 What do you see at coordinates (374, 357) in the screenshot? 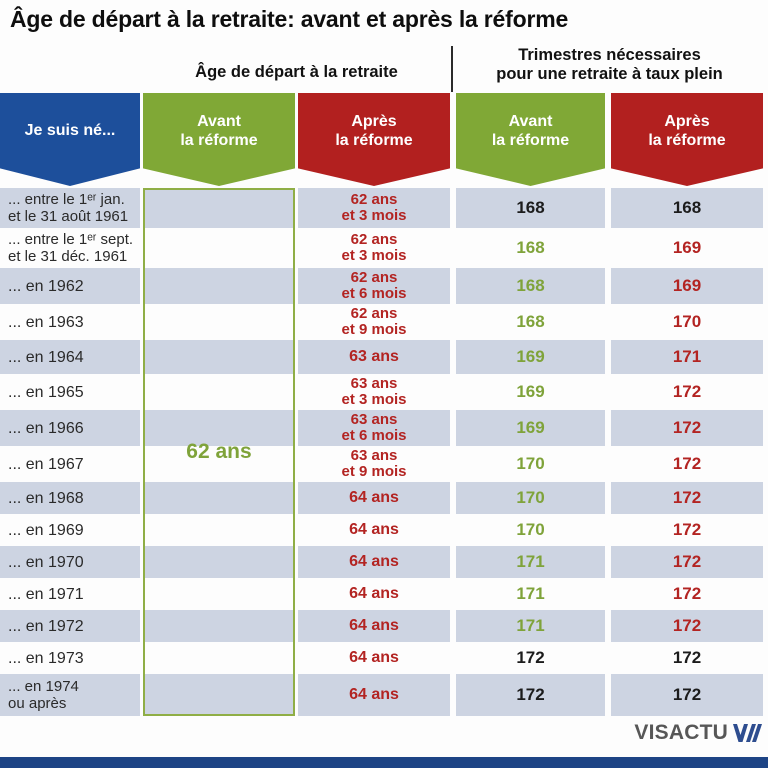
I see `age-after-value: 63 ans` at bounding box center [374, 357].